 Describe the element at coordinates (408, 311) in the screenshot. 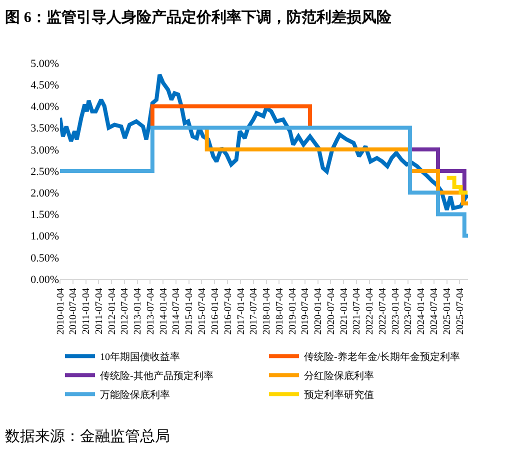

I see `x-tick-label: 2023-07-04` at that location.